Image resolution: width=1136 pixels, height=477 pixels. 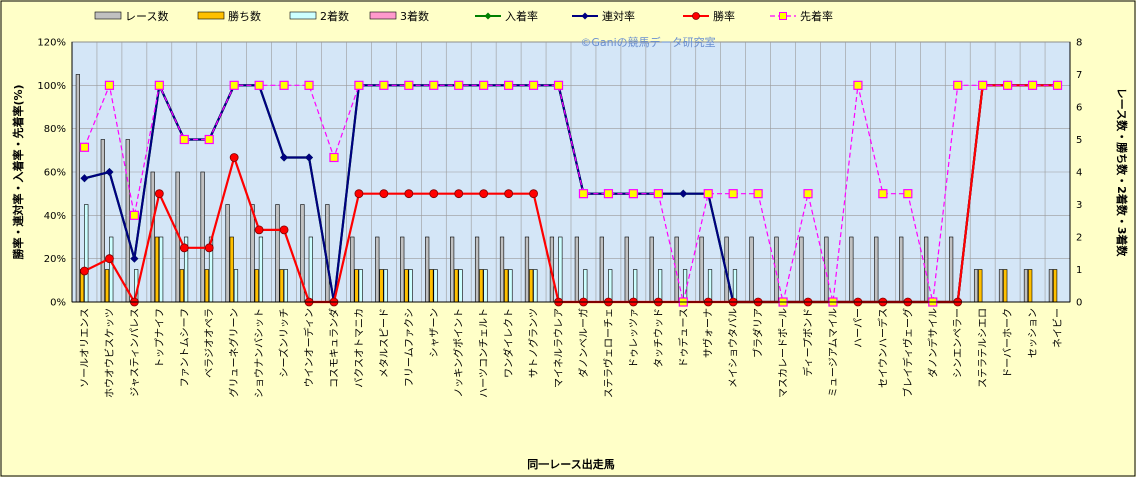 I want to click on x-tick-label: バクスオトマニカ, so click(x=359, y=348).